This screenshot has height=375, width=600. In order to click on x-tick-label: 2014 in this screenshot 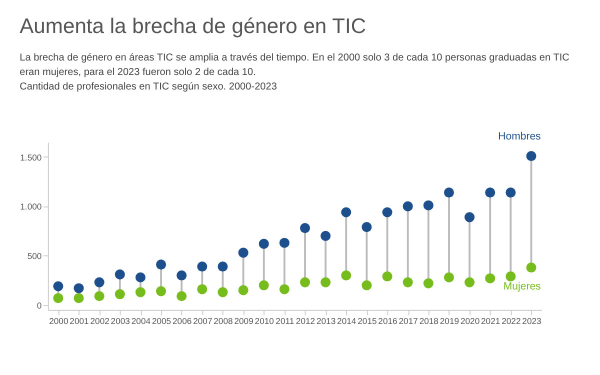, I will do `click(346, 321)`.